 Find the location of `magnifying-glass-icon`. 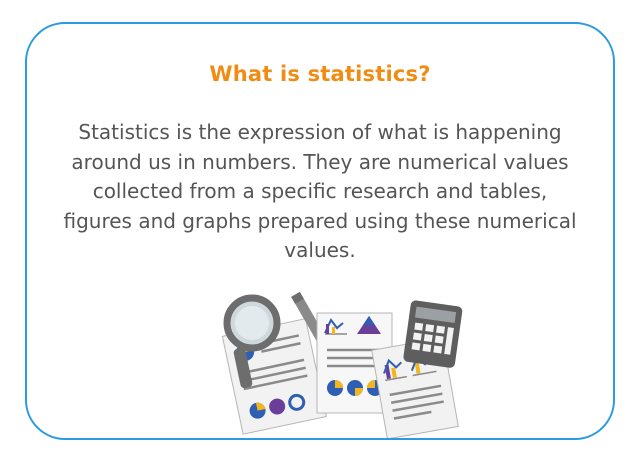

magnifying-glass-icon is located at coordinates (252, 341).